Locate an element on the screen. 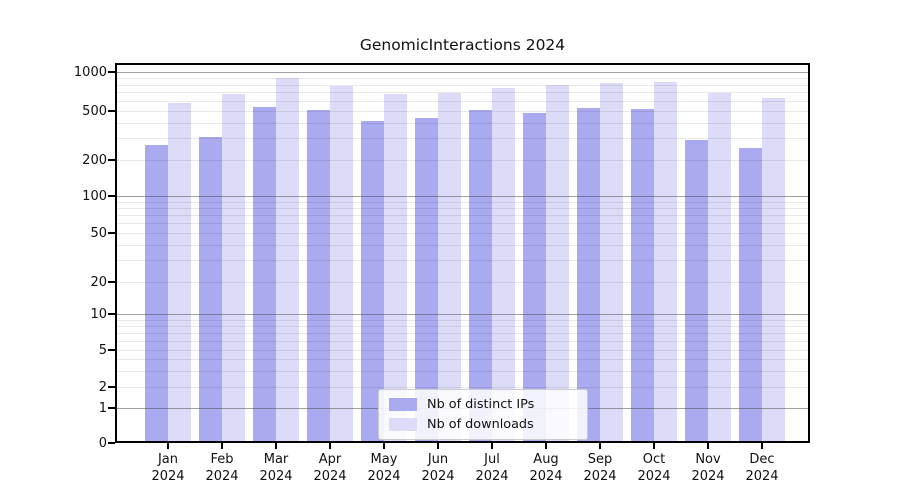 The height and width of the screenshot is (500, 900). x-tick-label: Jan 2024 is located at coordinates (168, 468).